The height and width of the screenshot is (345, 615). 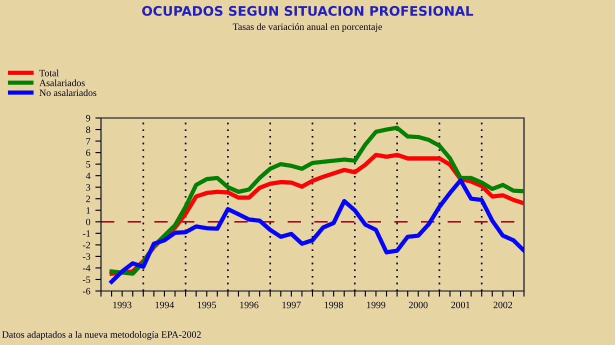 I want to click on legend-label: Asalariados, so click(x=62, y=82).